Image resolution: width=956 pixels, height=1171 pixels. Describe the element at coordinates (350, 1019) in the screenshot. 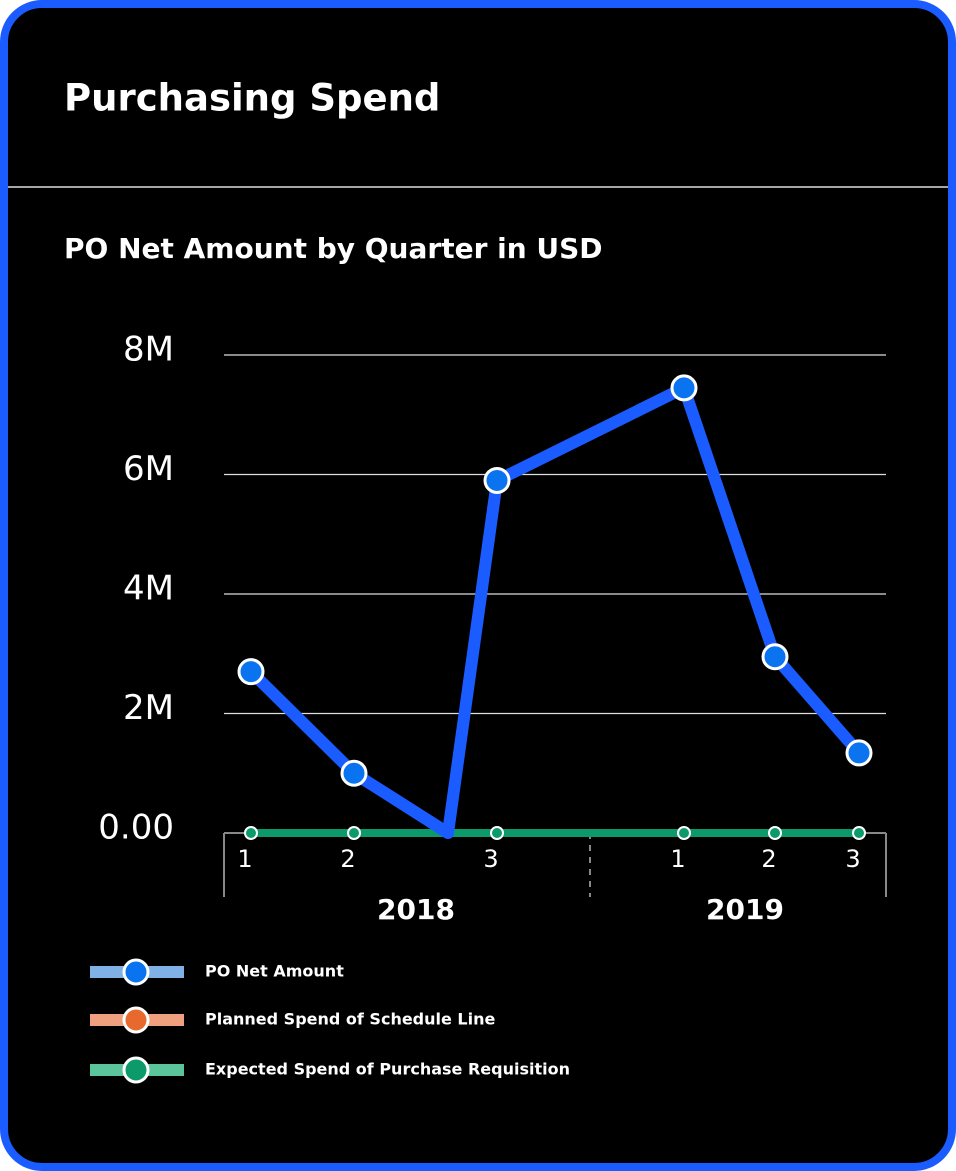

I see `legend-label: Planned Spend of Schedule Line` at that location.